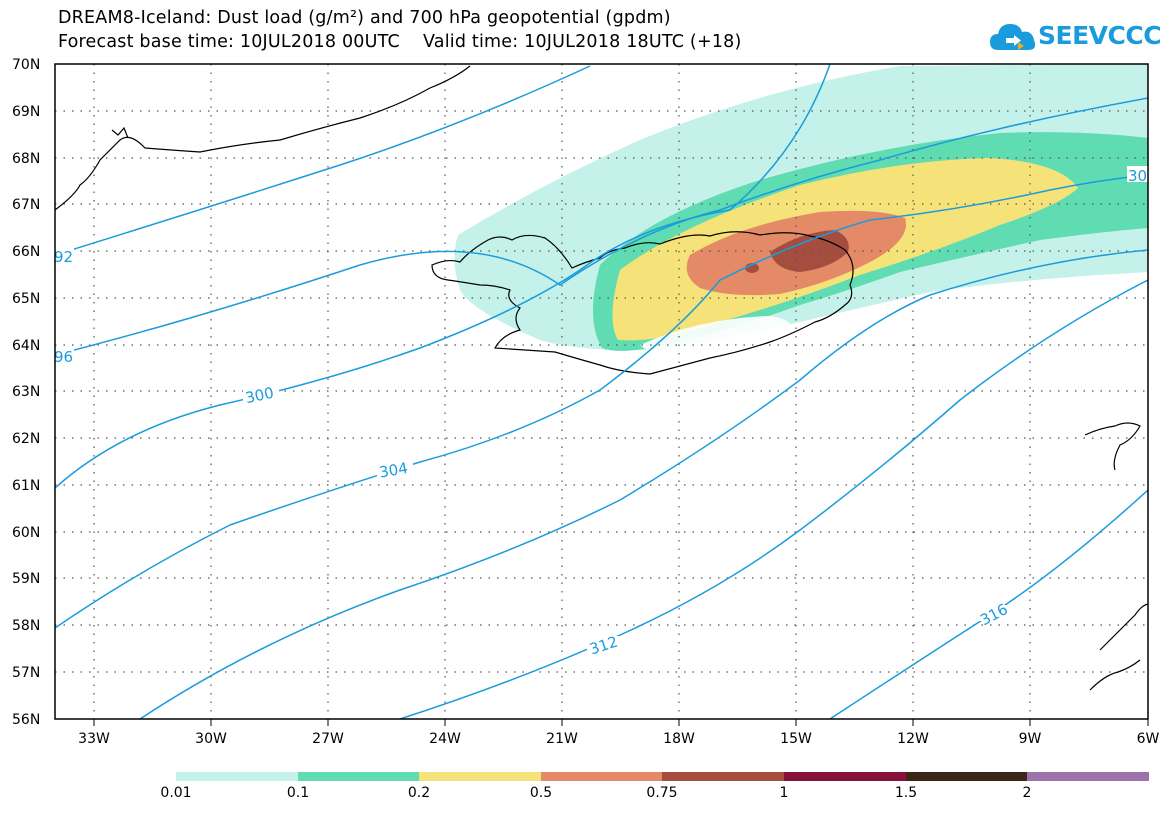 The image size is (1175, 815). Describe the element at coordinates (26, 205) in the screenshot. I see `lat-label: 67N` at that location.